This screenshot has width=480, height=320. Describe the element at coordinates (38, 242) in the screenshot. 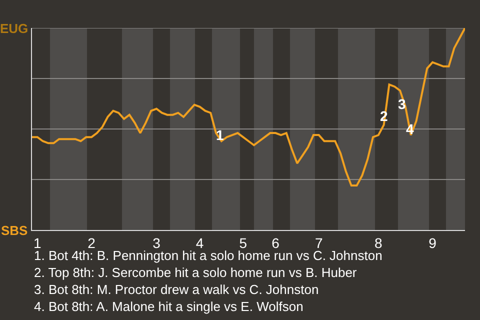

I see `x-tick-label: 1` at that location.